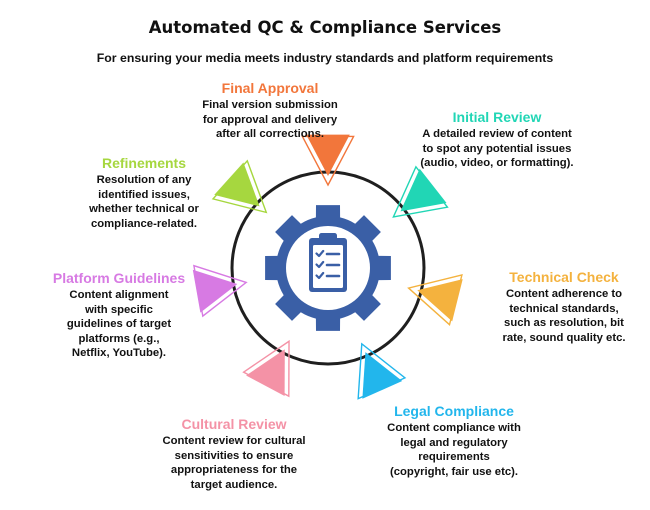 This screenshot has width=650, height=510. What do you see at coordinates (420, 191) in the screenshot?
I see `triangle-marker-initial-review` at bounding box center [420, 191].